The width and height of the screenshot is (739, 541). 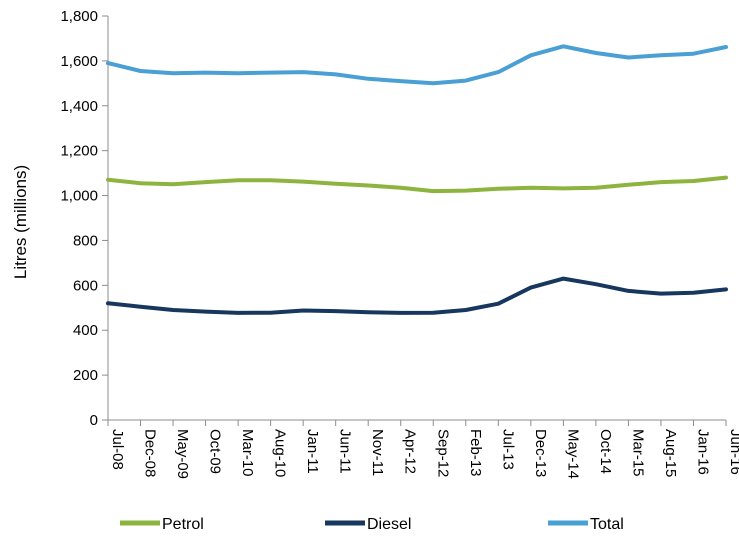 What do you see at coordinates (85, 330) in the screenshot?
I see `y-tick-label: 400` at bounding box center [85, 330].